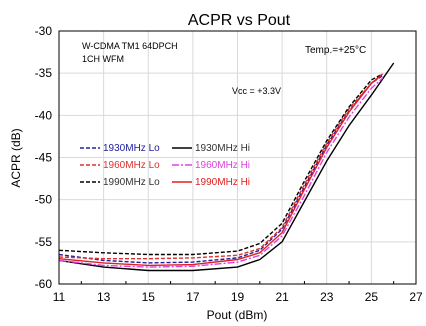  Describe the element at coordinates (16, 157) in the screenshot. I see `y-axis-label: ACPR (dB)` at that location.